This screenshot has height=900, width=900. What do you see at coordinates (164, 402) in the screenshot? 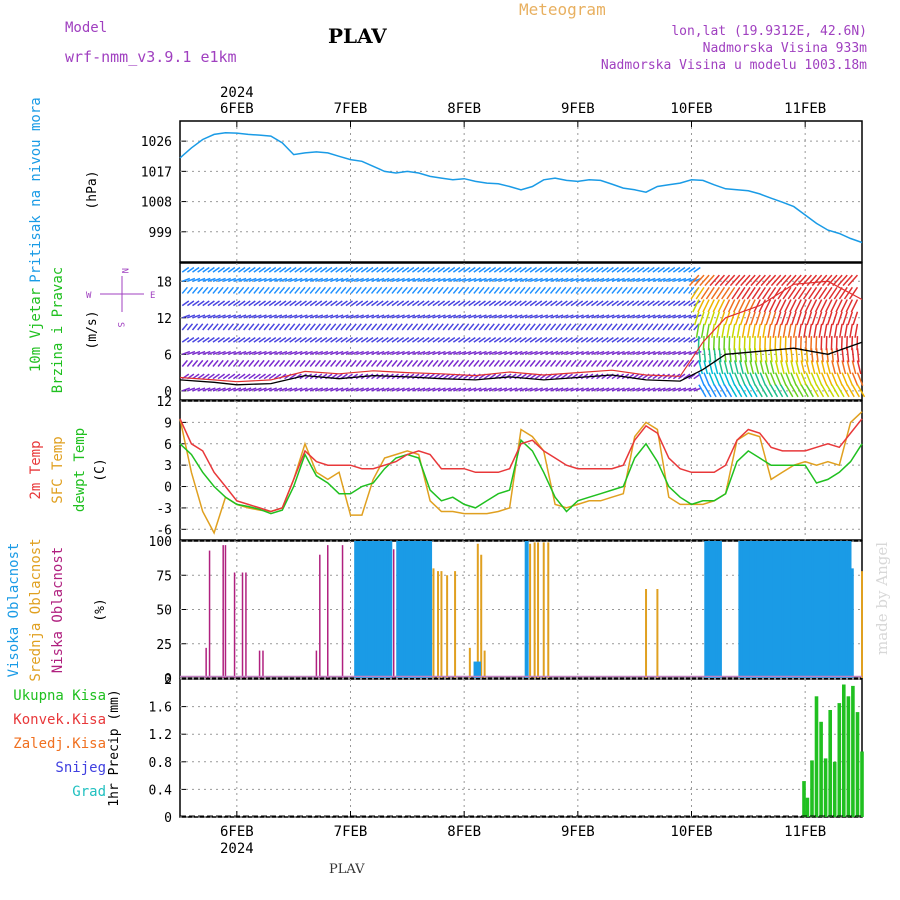
I see `y-tick-label-temperature: 12` at bounding box center [164, 402].